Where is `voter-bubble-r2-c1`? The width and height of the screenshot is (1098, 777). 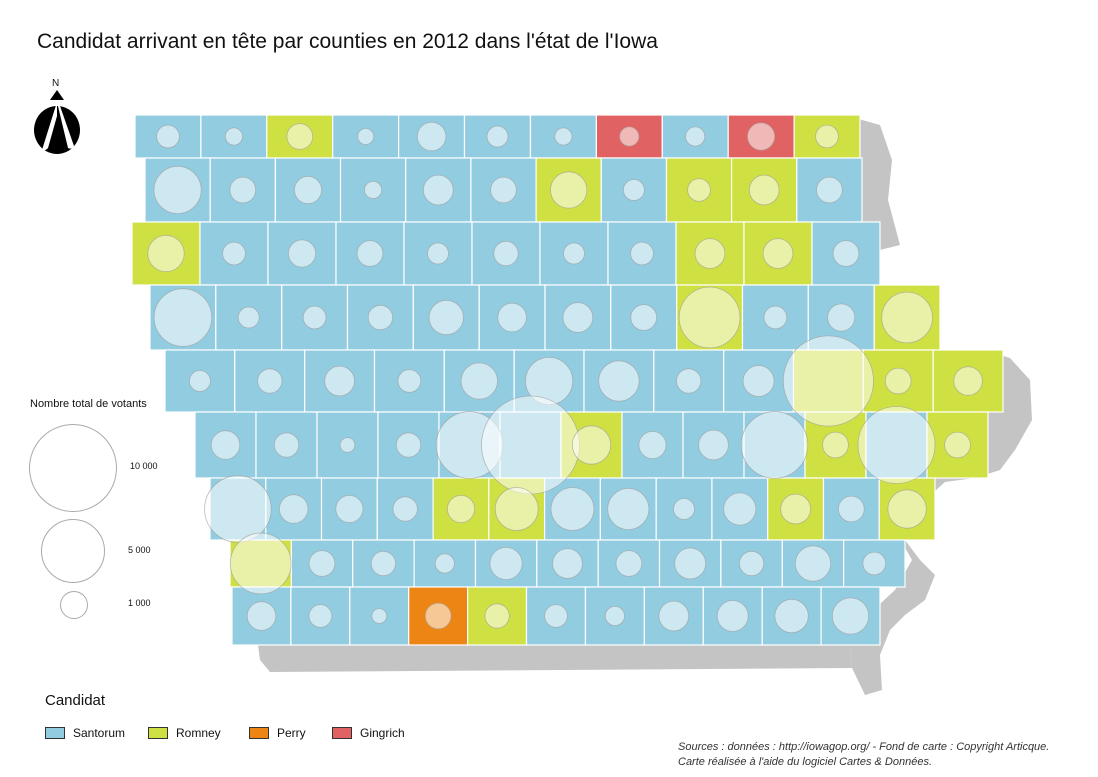 voter-bubble-r2-c1 is located at coordinates (234, 253).